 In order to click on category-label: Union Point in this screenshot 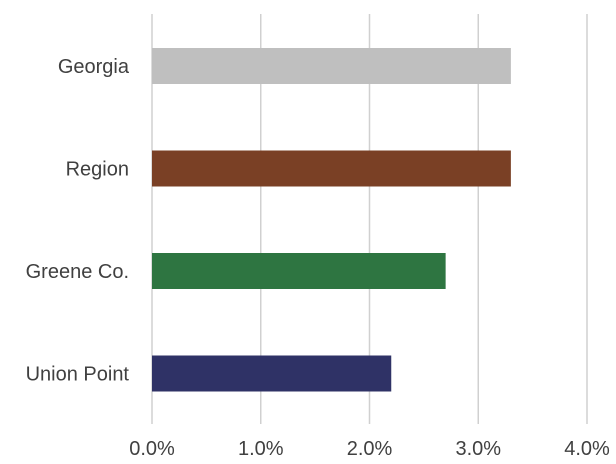, I will do `click(78, 375)`.